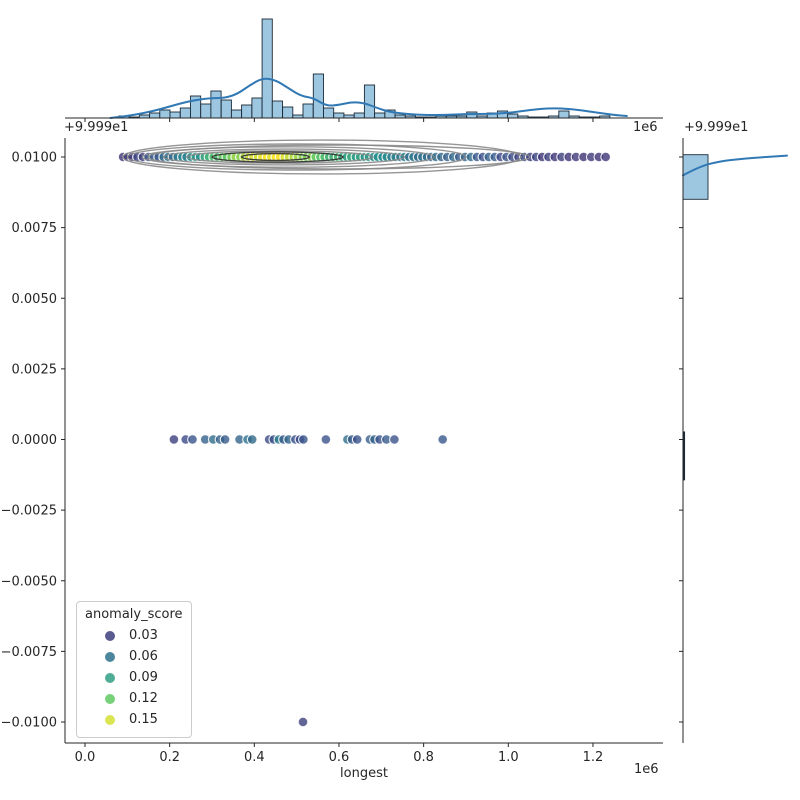 This screenshot has width=800, height=800. Describe the element at coordinates (364, 773) in the screenshot. I see `x-axis-label: longest` at that location.